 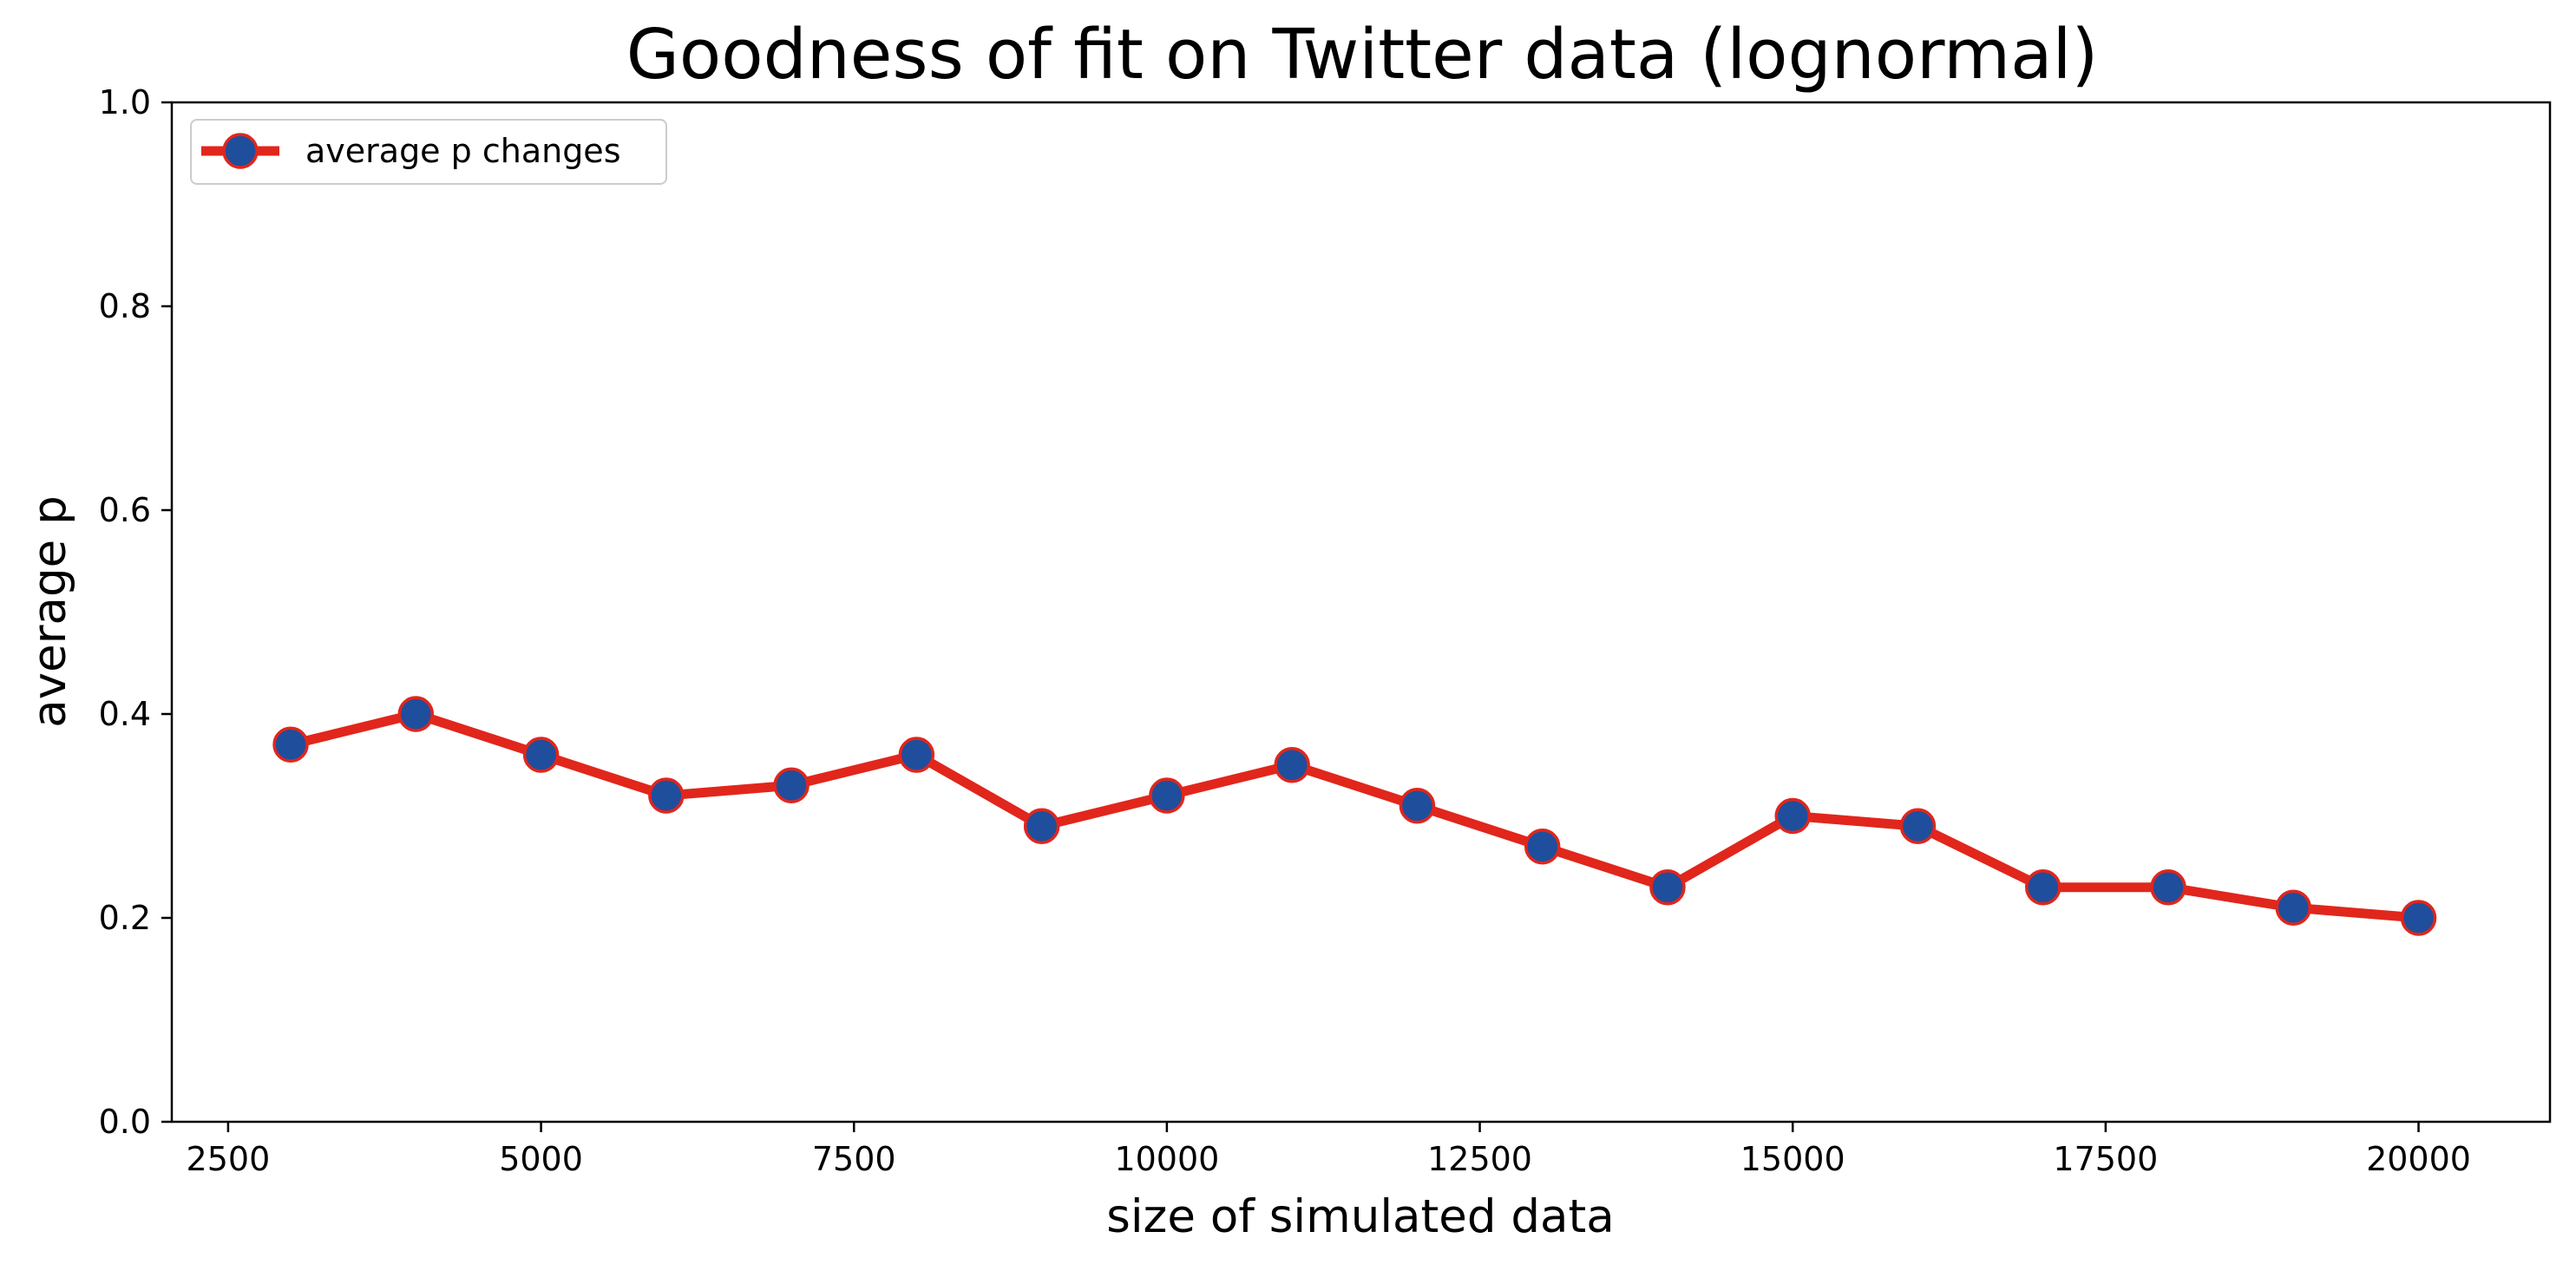 I want to click on x-axis-ticks: 2500 5000 7500 10000 12500 15000 17500 20000, so click(x=1329, y=1150).